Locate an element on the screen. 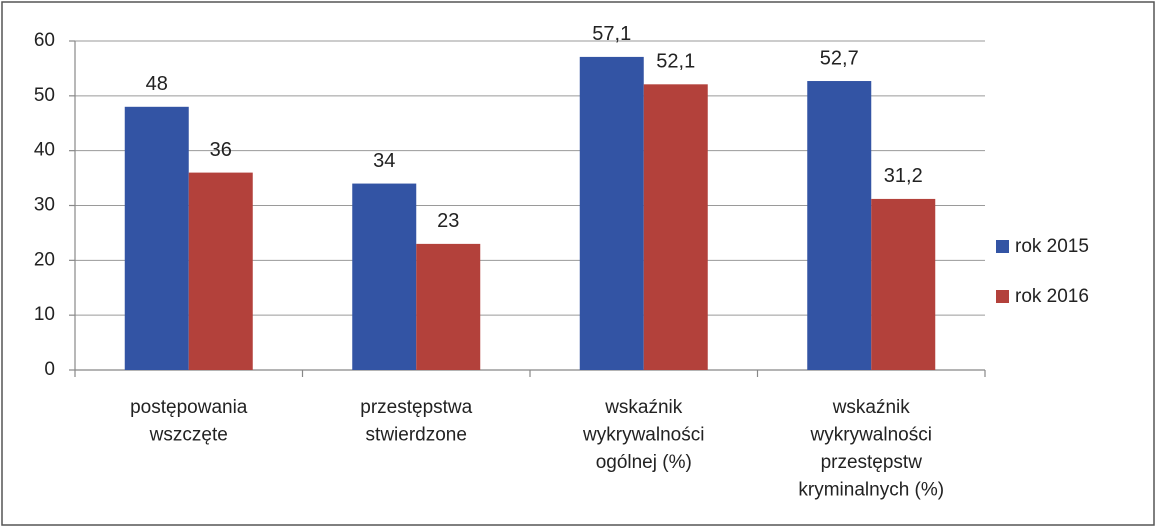 The height and width of the screenshot is (528, 1157). y-tick-label: 50 is located at coordinates (44, 95).